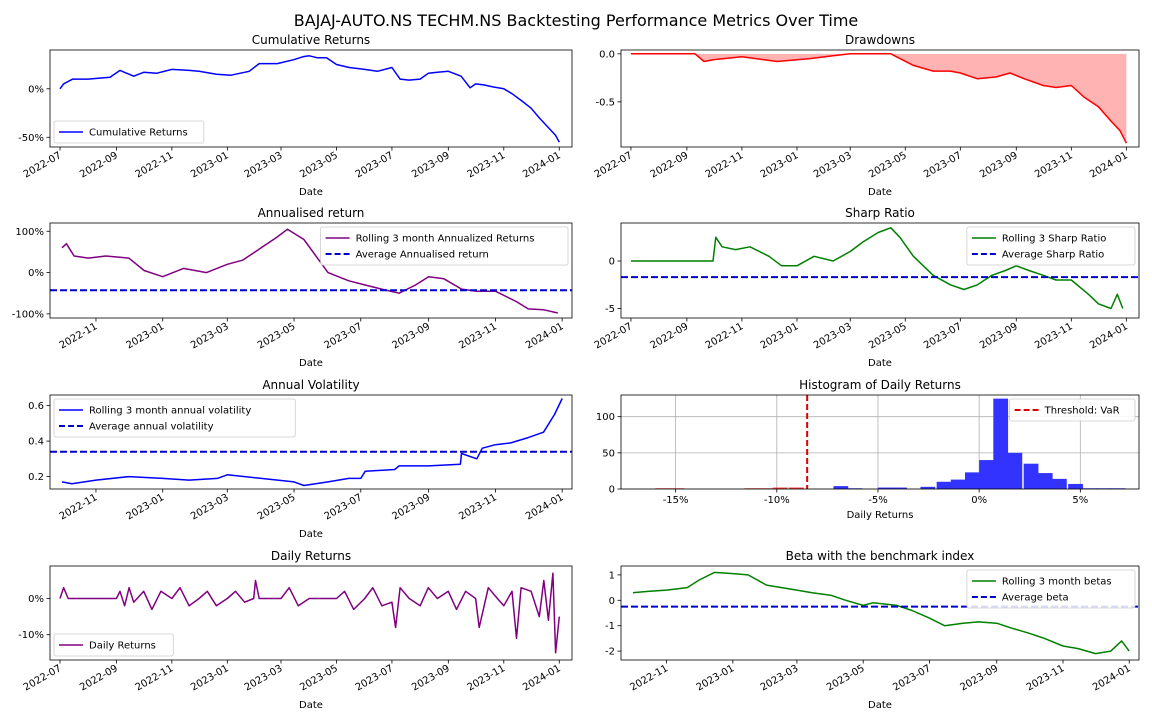  Describe the element at coordinates (155, 678) in the screenshot. I see `daily-xtick-label-2: 2022-11` at that location.